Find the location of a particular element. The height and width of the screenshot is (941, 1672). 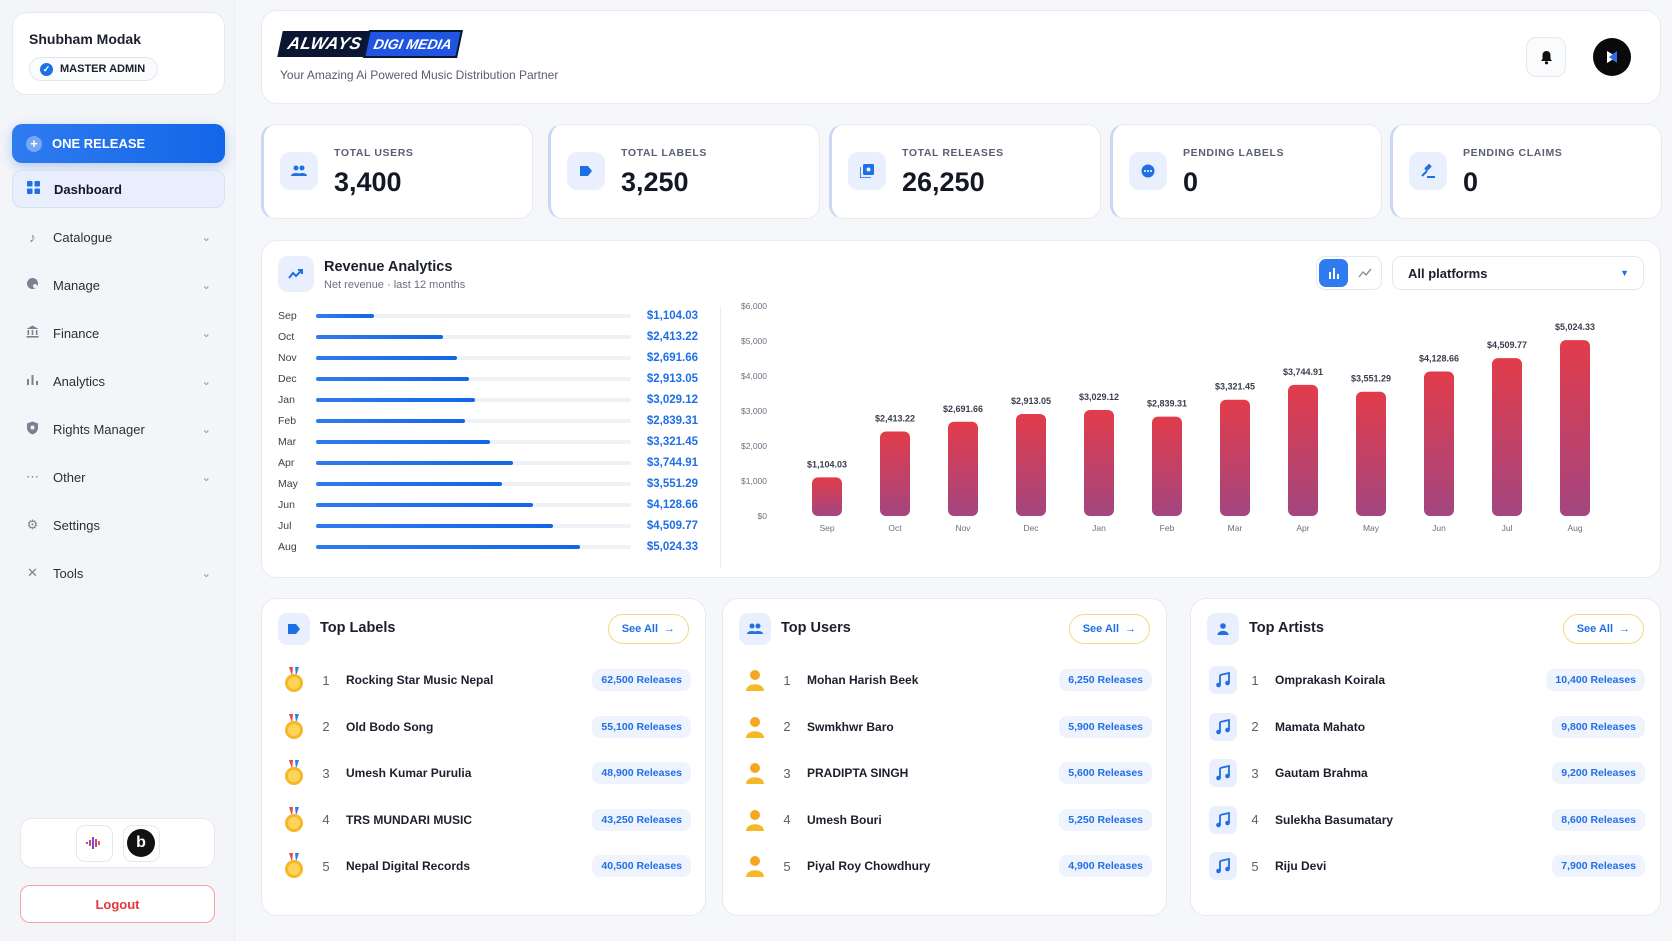

bar-value-label: $3,321.45 is located at coordinates (1235, 387).